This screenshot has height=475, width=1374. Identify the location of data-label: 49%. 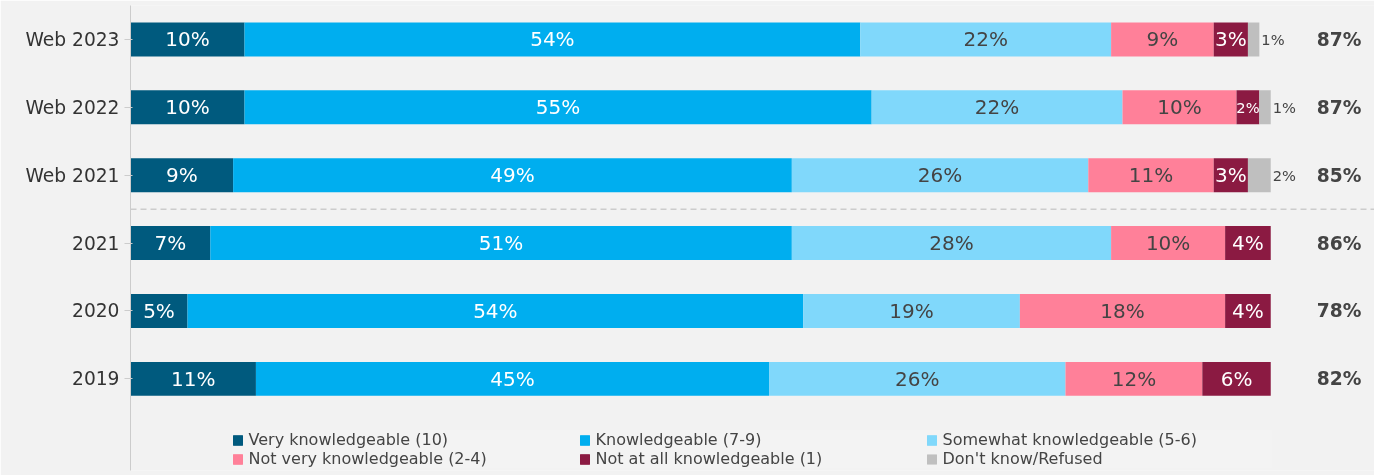
(512, 175).